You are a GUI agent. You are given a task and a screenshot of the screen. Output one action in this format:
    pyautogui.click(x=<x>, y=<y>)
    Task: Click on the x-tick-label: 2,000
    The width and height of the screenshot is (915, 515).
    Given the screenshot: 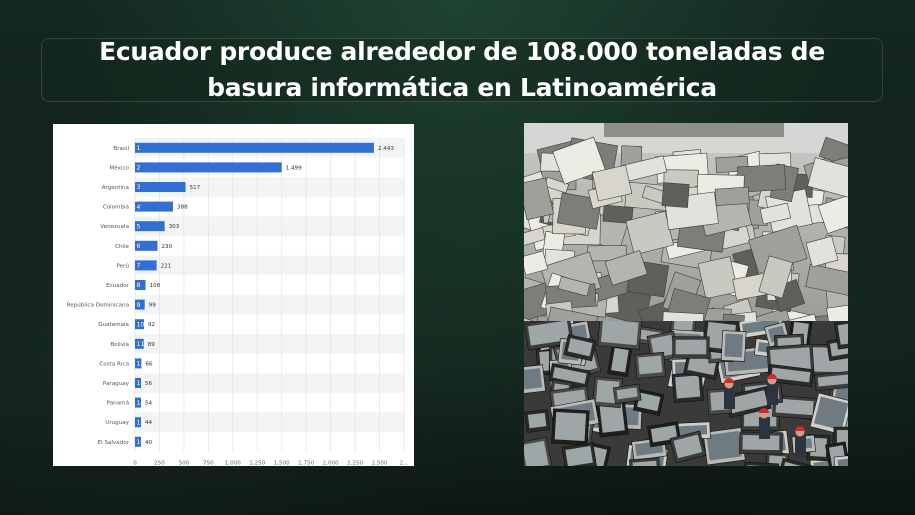 What is the action you would take?
    pyautogui.click(x=331, y=463)
    